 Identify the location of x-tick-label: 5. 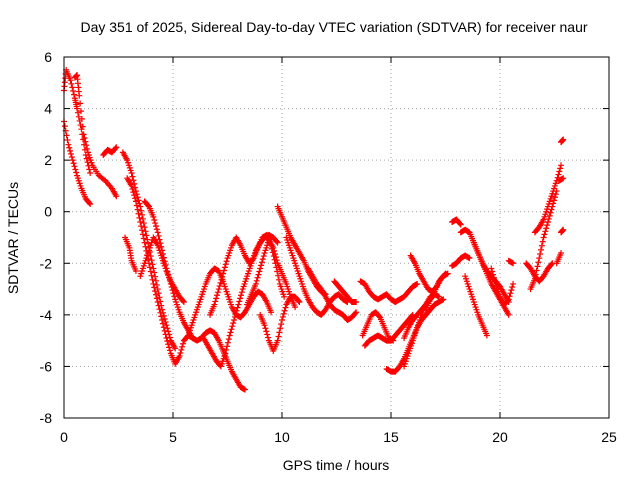
(173, 437).